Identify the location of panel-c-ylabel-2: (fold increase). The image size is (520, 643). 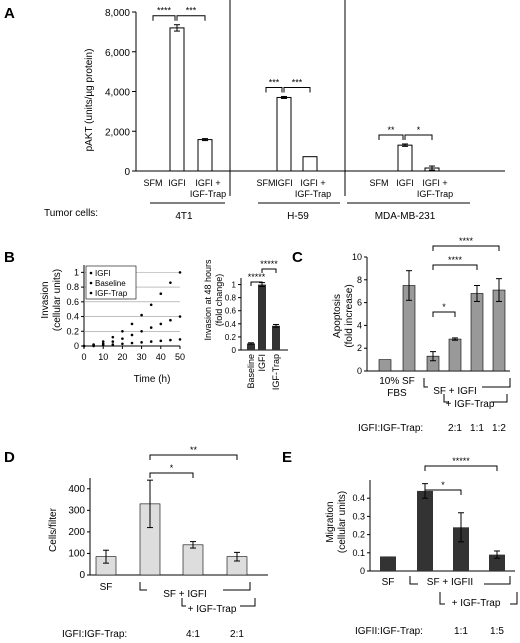
(349, 315).